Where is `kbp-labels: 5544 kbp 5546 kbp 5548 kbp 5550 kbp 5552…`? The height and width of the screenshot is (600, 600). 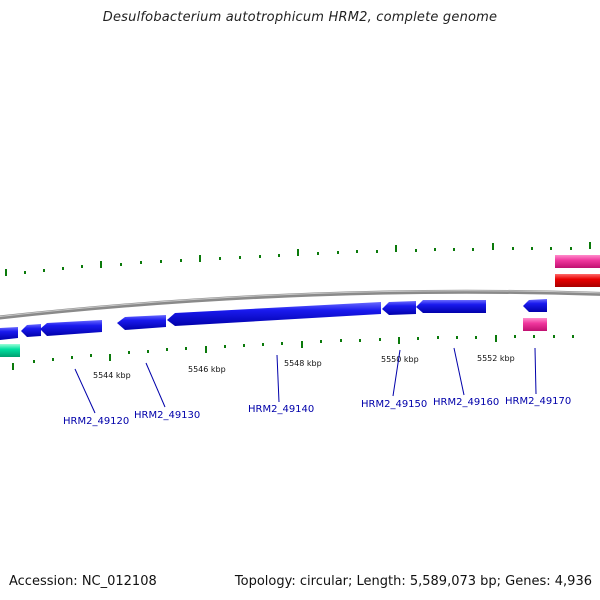 kbp-labels: 5544 kbp 5546 kbp 5548 kbp 5550 kbp 5552… is located at coordinates (304, 367).